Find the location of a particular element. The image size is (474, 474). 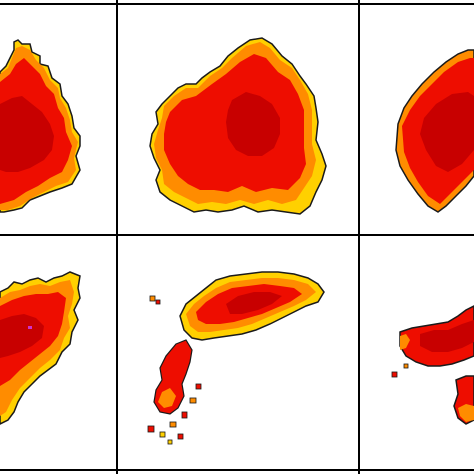

panel-r1c1-image is located at coordinates (40, 126).